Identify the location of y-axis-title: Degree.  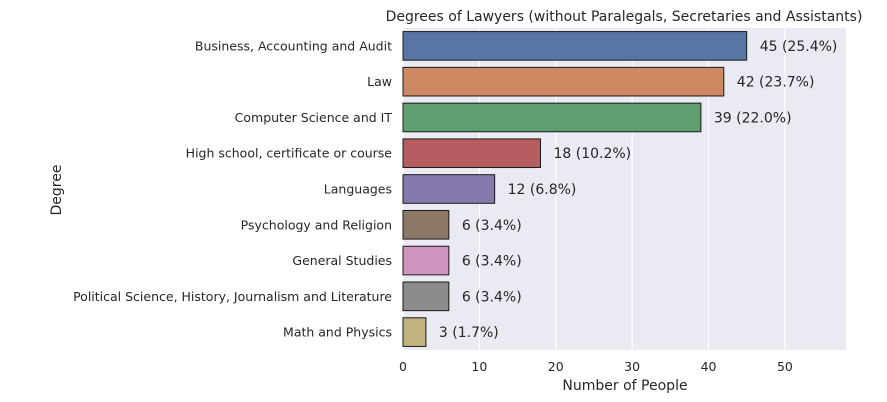
(57, 190).